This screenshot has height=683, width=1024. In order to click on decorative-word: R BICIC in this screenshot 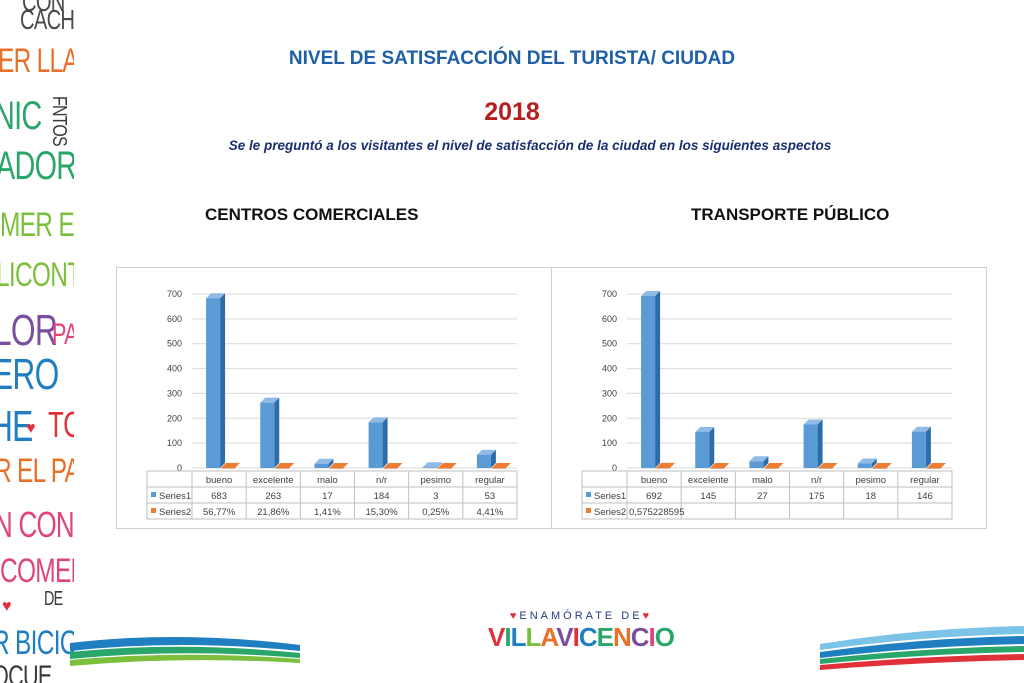, I will do `click(37, 643)`.